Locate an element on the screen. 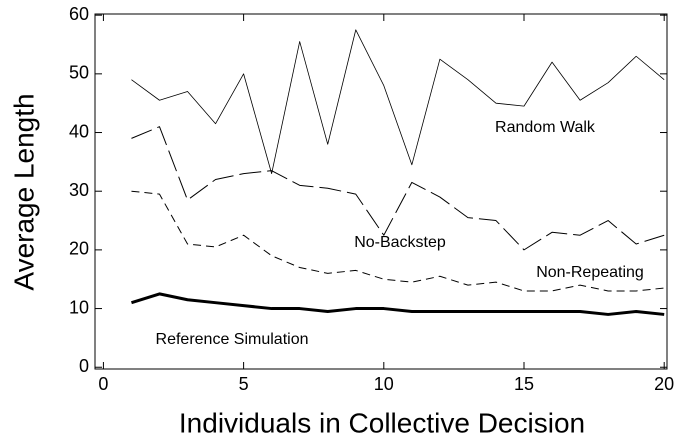 This screenshot has height=446, width=682. series-label: Random Walk is located at coordinates (545, 127).